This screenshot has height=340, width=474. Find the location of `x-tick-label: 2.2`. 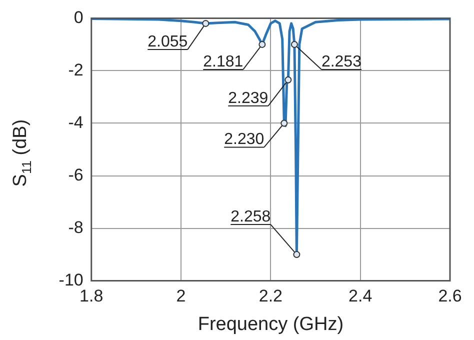

x-tick-label: 2.2 is located at coordinates (270, 296).